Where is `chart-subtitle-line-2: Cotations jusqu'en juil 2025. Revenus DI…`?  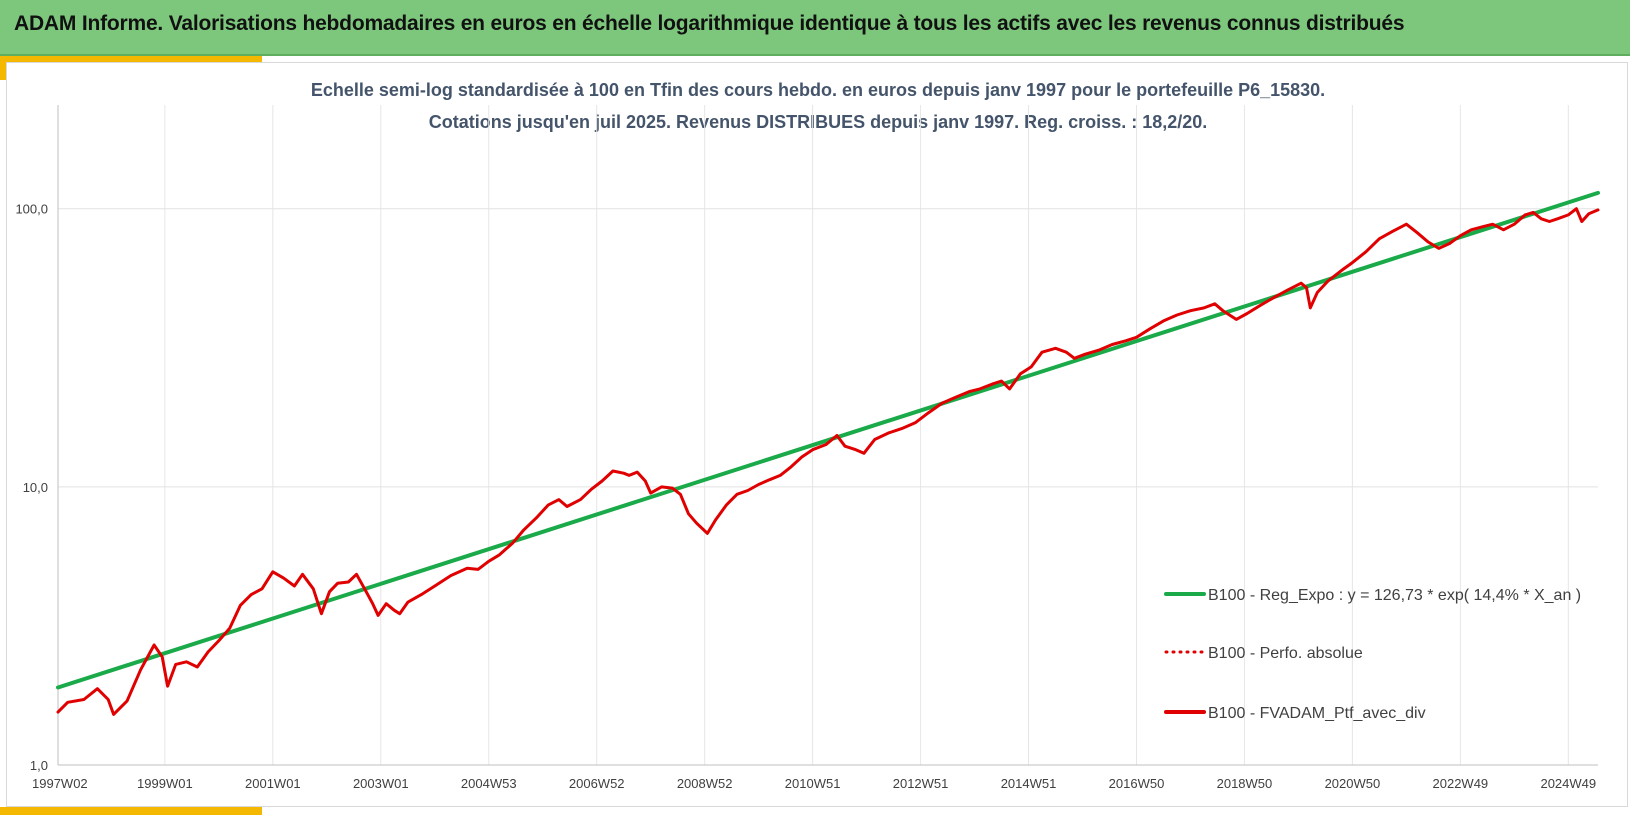 chart-subtitle-line-2: Cotations jusqu'en juil 2025. Revenus DI… is located at coordinates (818, 122).